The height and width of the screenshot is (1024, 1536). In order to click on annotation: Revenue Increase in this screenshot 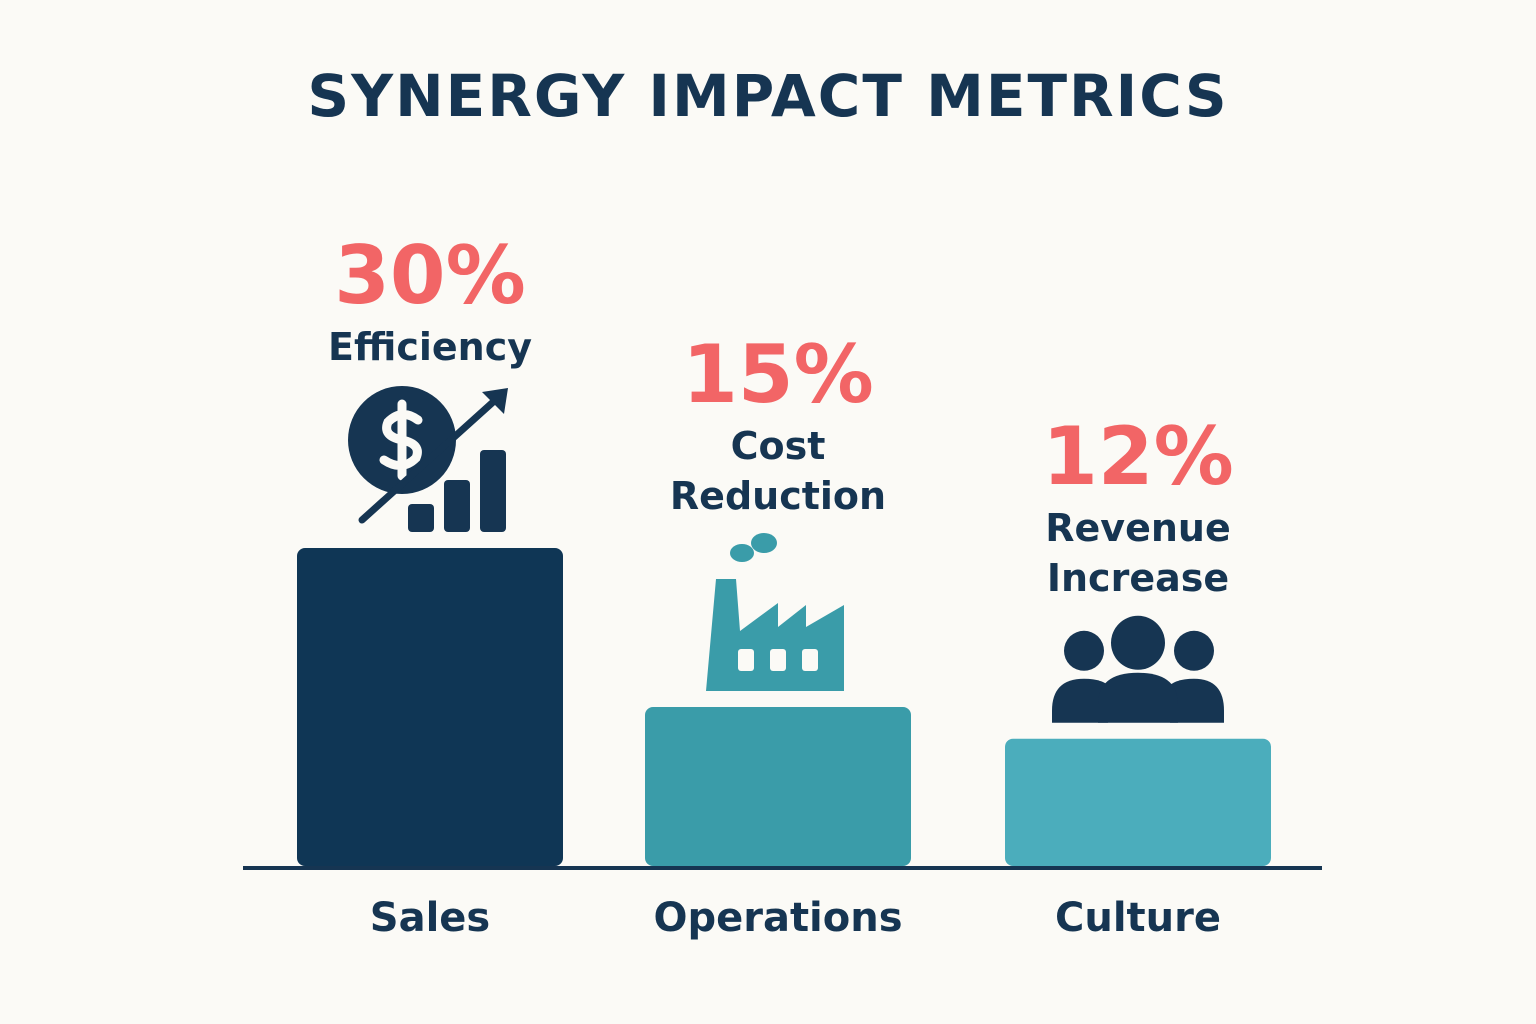, I will do `click(1138, 552)`.